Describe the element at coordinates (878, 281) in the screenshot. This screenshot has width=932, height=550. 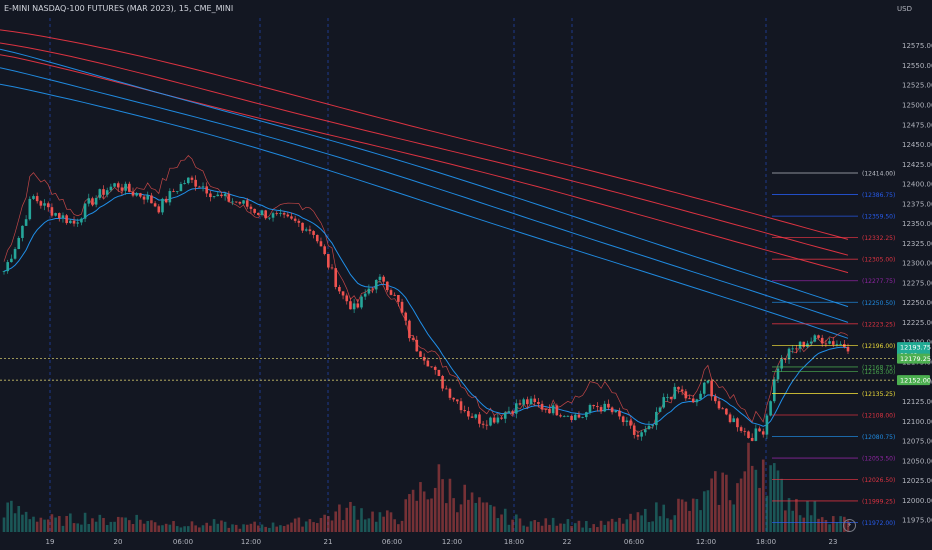
I see `price-level-label: (12277.75)` at that location.